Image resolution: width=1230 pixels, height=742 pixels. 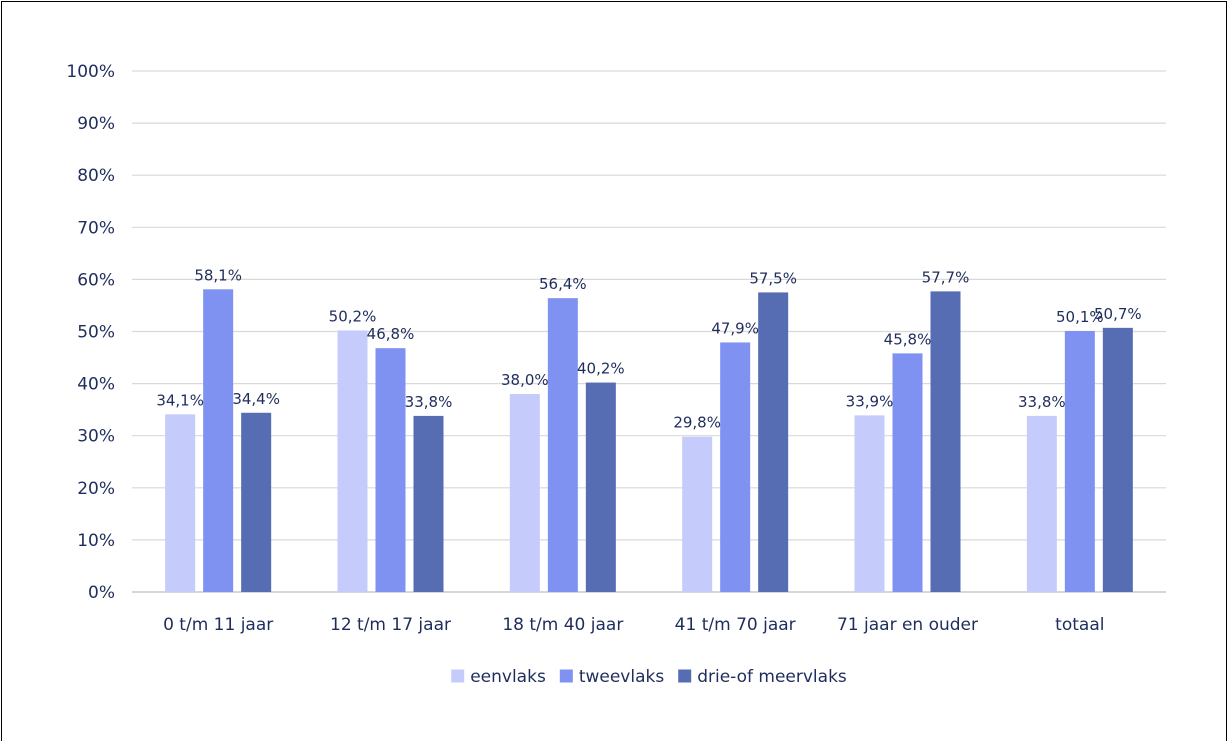 What do you see at coordinates (563, 284) in the screenshot?
I see `data-label: 56,4%` at bounding box center [563, 284].